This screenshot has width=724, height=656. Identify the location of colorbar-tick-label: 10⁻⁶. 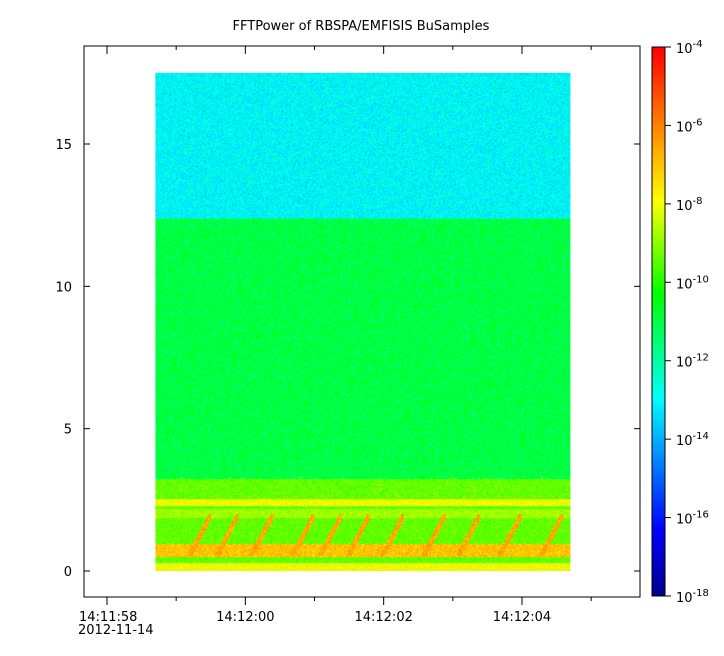
(689, 126).